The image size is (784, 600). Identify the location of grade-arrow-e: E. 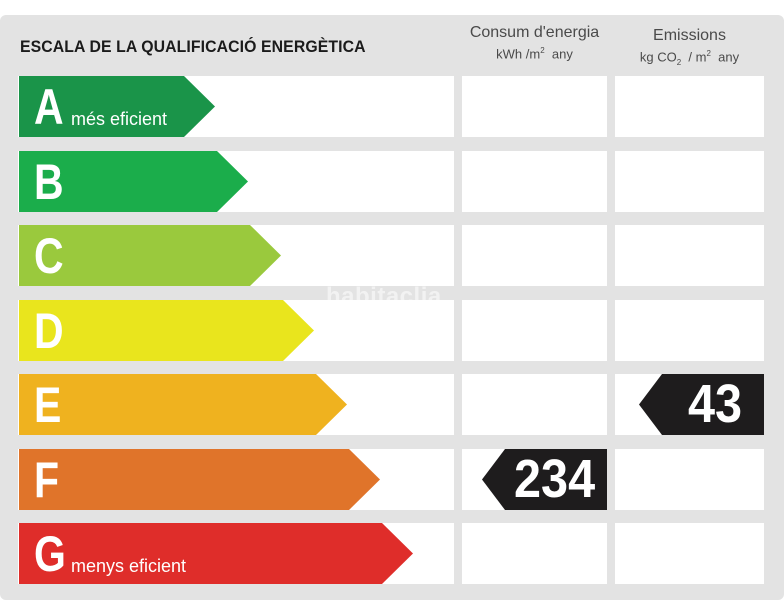
(183, 404).